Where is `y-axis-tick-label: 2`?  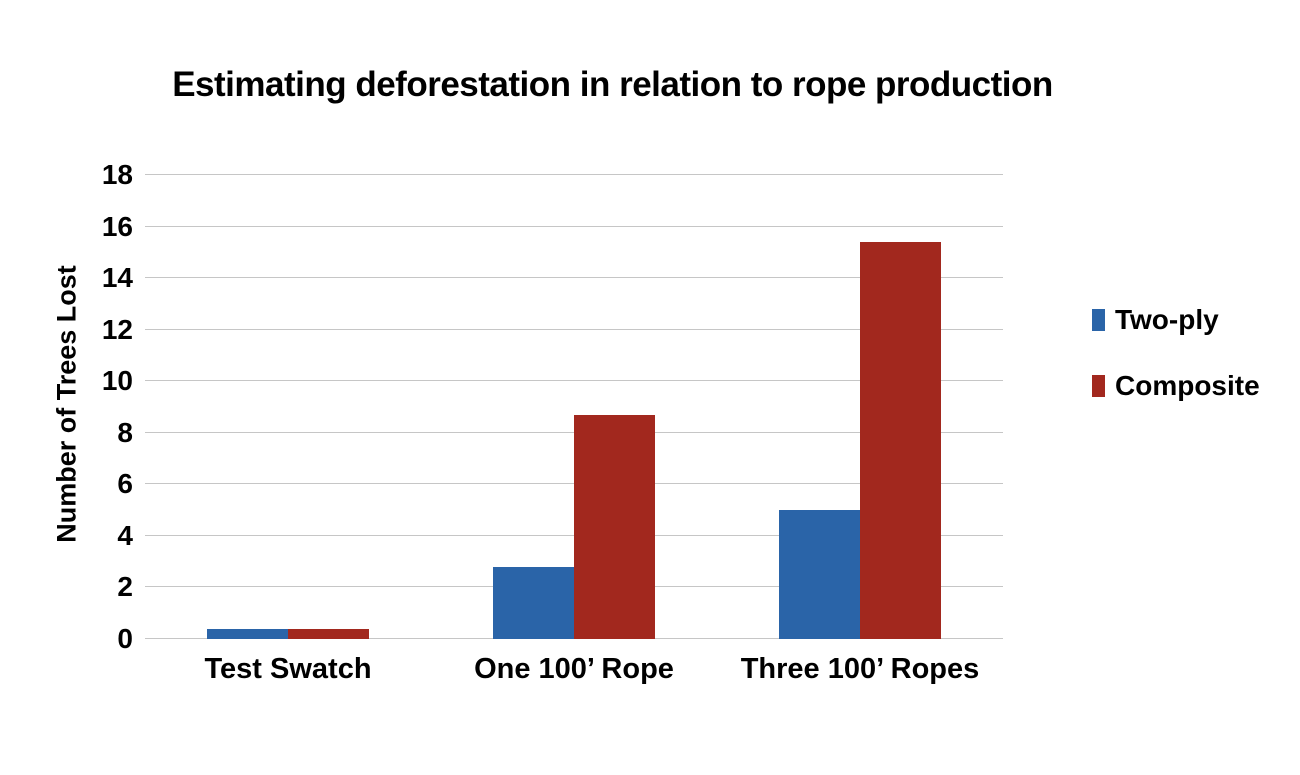 y-axis-tick-label: 2 is located at coordinates (125, 587).